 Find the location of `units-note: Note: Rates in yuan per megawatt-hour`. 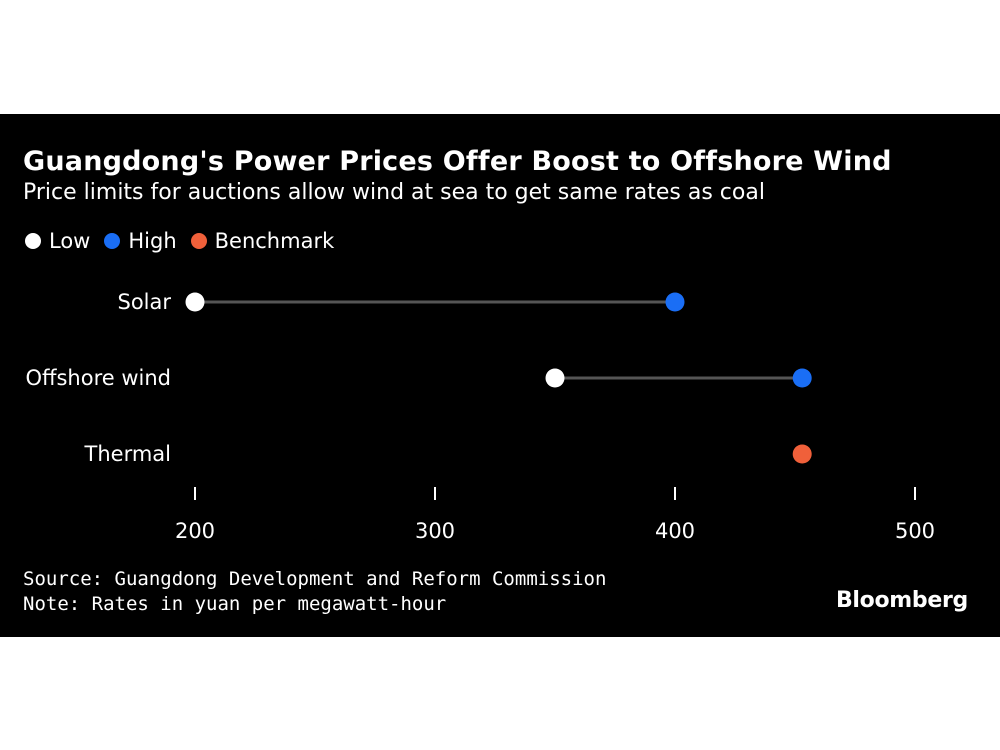

units-note: Note: Rates in yuan per megawatt-hour is located at coordinates (235, 604).